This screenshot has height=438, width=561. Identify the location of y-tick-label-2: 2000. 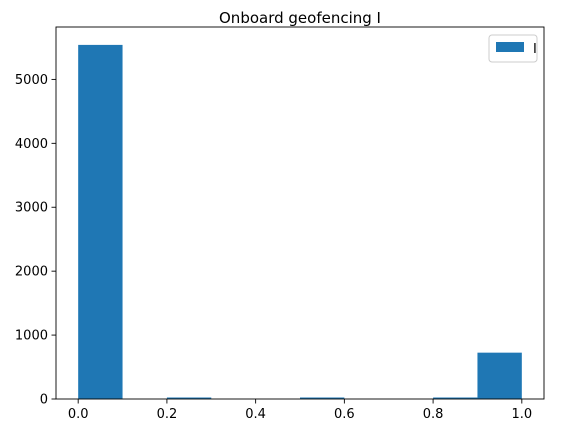
(31, 272).